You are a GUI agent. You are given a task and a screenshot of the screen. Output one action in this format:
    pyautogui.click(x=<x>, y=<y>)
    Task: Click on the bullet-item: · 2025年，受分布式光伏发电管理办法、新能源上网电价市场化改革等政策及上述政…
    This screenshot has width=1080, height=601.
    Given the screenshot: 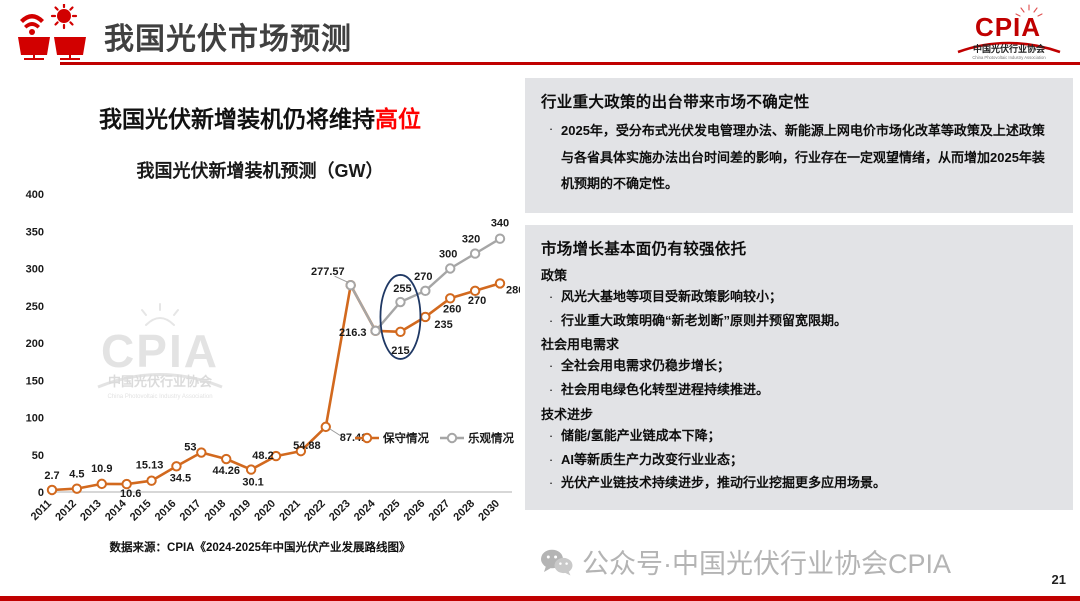 What is the action you would take?
    pyautogui.click(x=799, y=158)
    